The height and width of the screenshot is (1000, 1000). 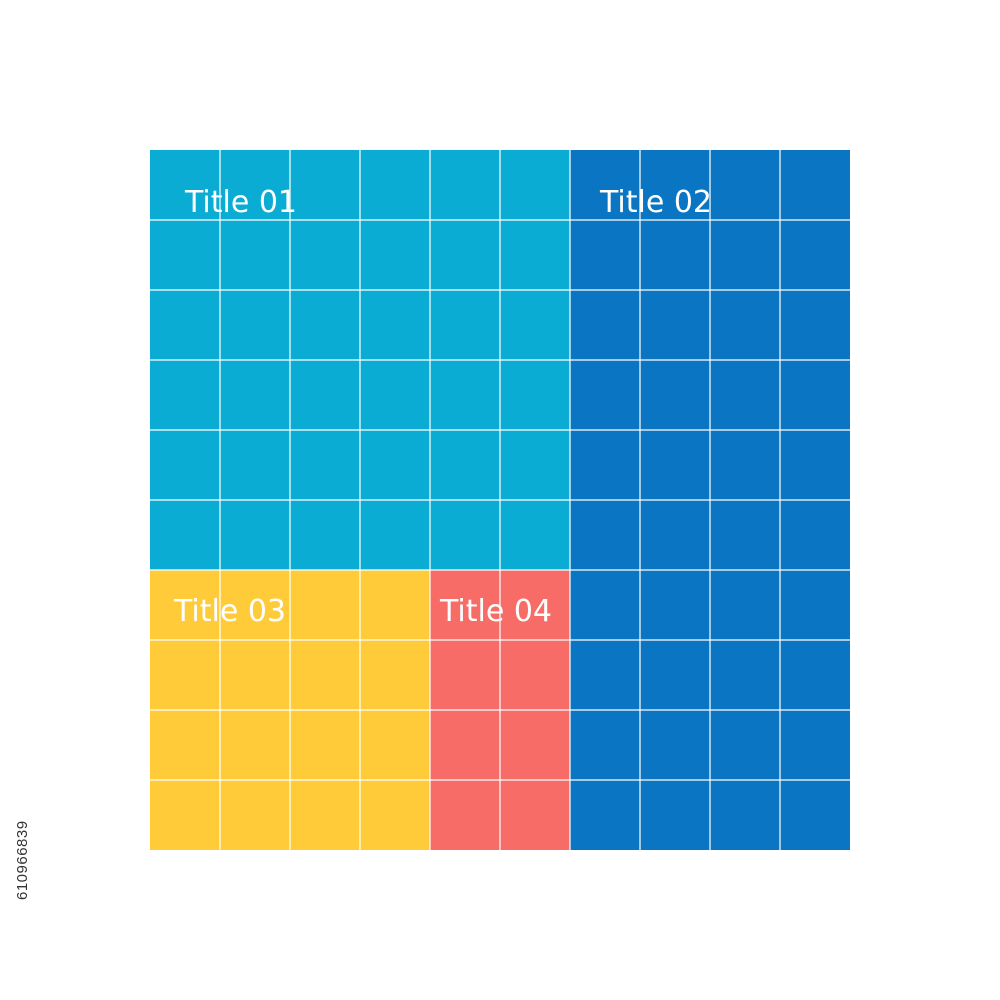 What do you see at coordinates (240, 202) in the screenshot?
I see `treemap-tile-label-01: Title 01` at bounding box center [240, 202].